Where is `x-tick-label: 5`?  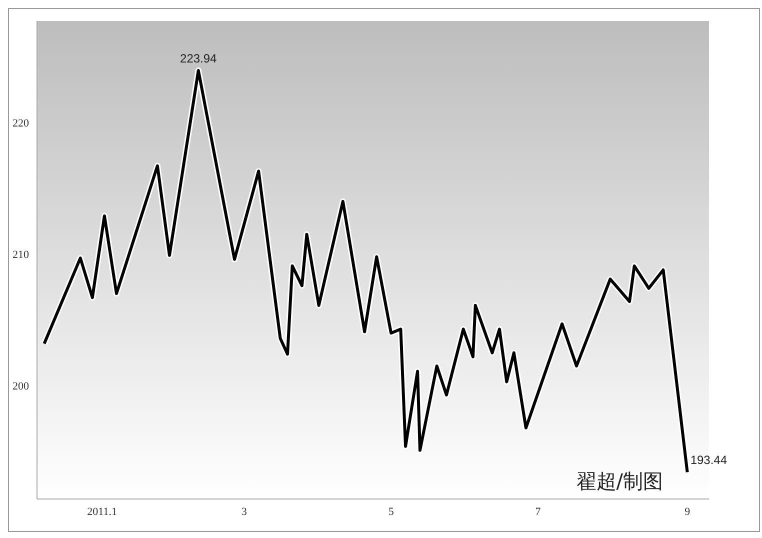 x-tick-label: 5 is located at coordinates (391, 512).